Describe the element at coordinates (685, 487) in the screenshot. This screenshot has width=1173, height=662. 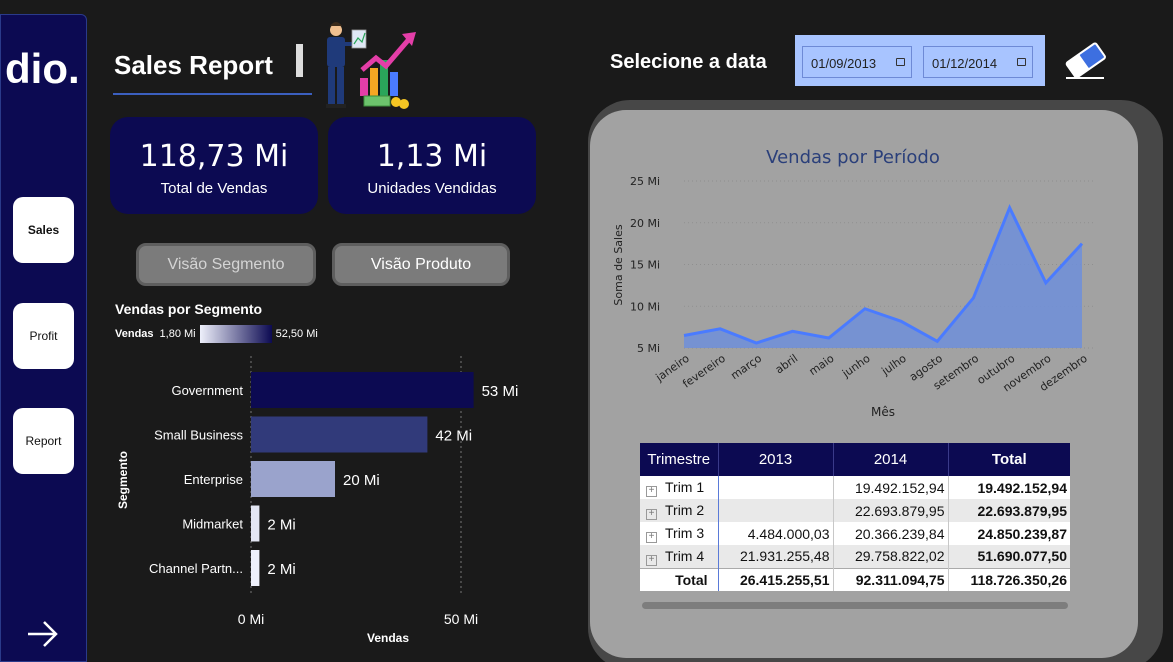
I see `row-label: Trim 1` at that location.